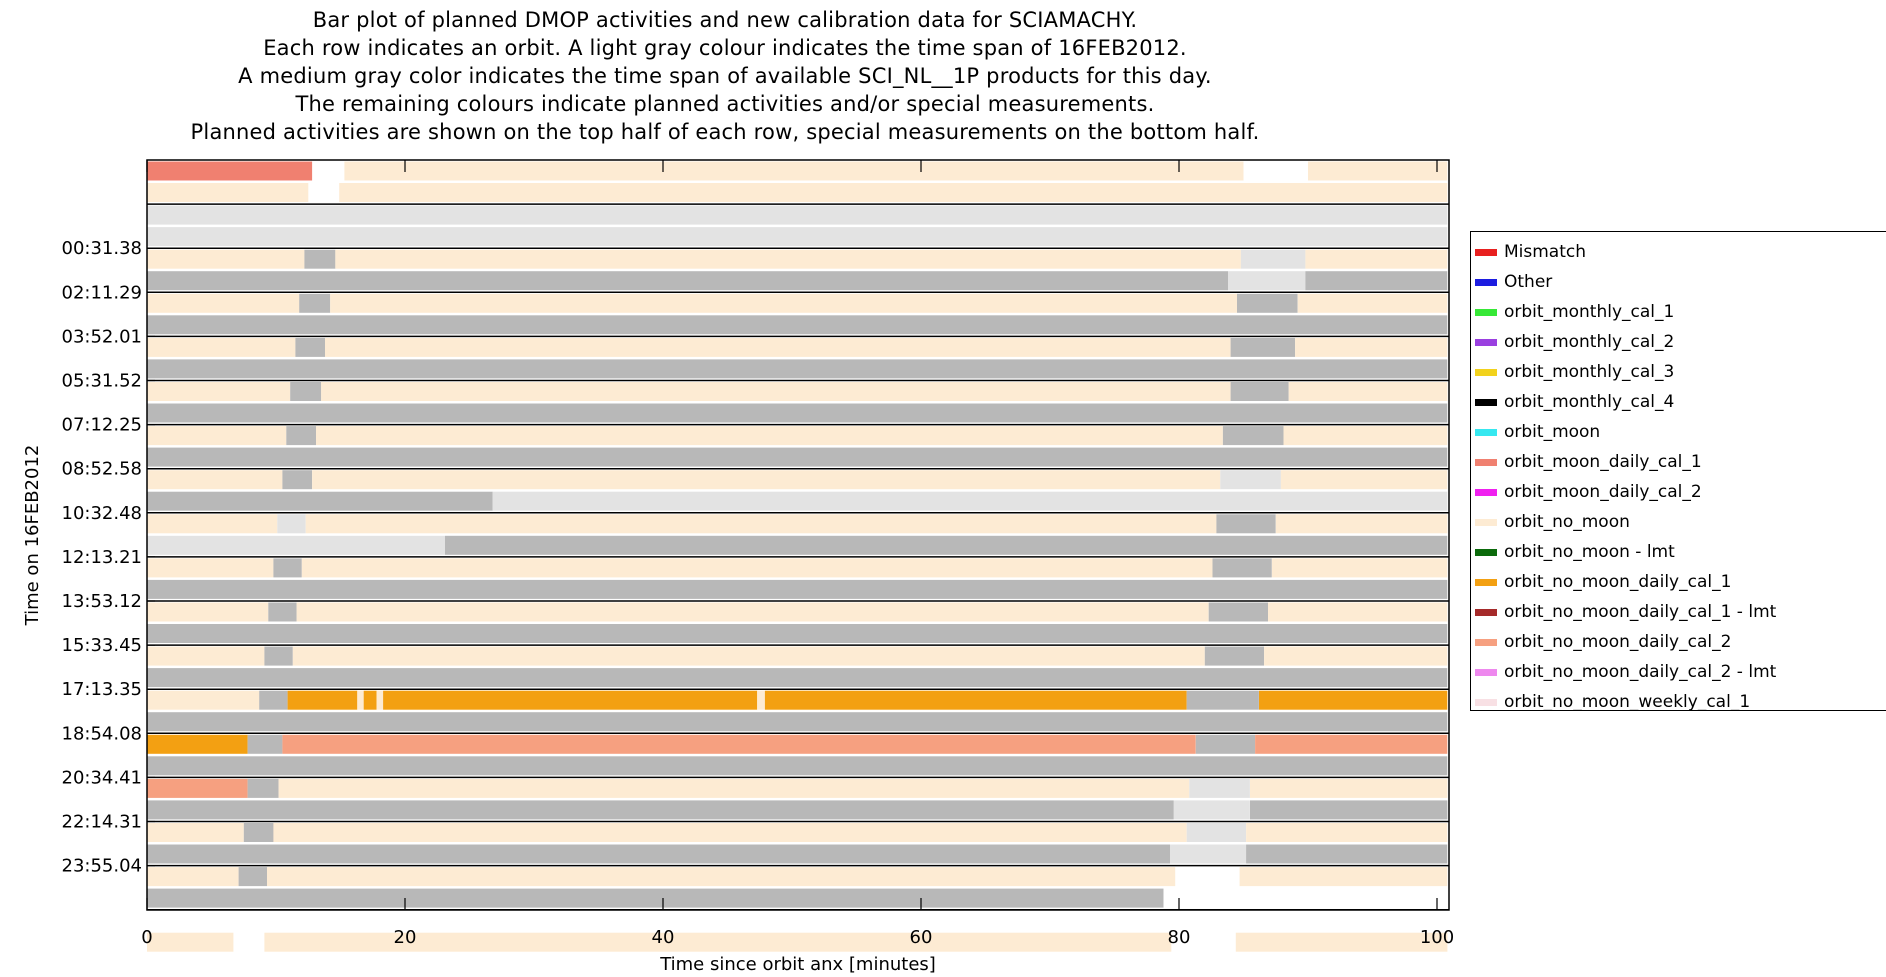 This screenshot has width=1886, height=977. I want to click on y-tick-label: 20:34.41, so click(102, 777).